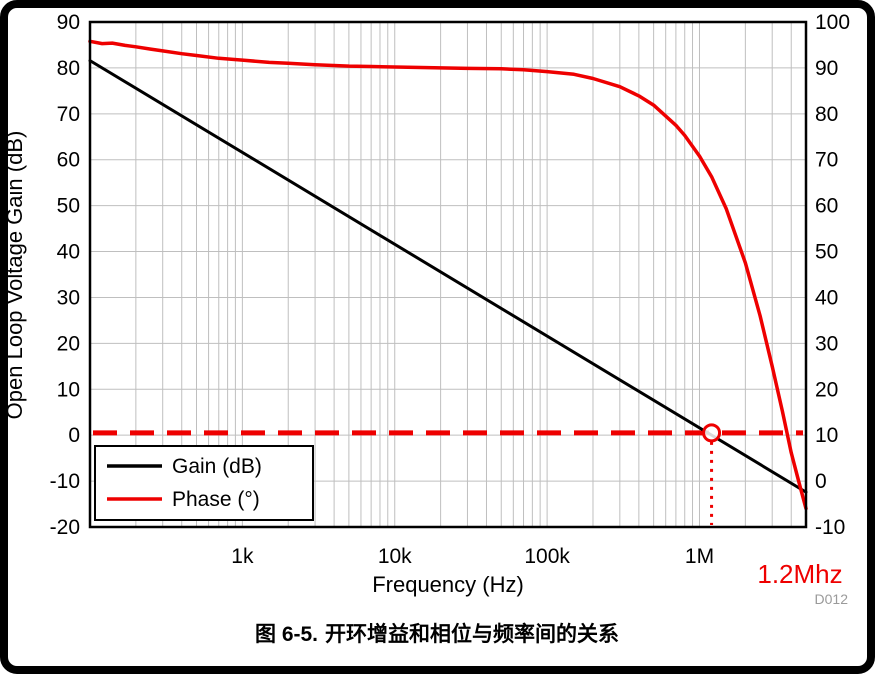 This screenshot has height=674, width=875. Describe the element at coordinates (68, 114) in the screenshot. I see `y-left-tick-label: 70` at that location.